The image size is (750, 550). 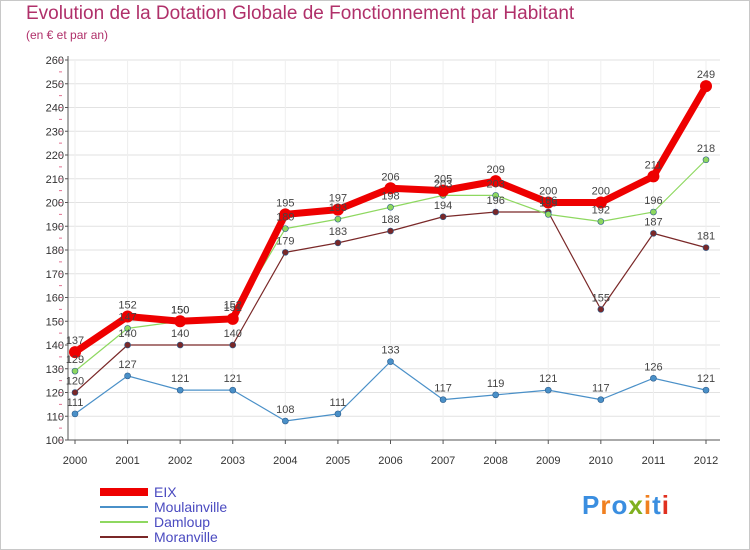 What do you see at coordinates (548, 192) in the screenshot?
I see `data-label-eix-2009: 200` at bounding box center [548, 192].